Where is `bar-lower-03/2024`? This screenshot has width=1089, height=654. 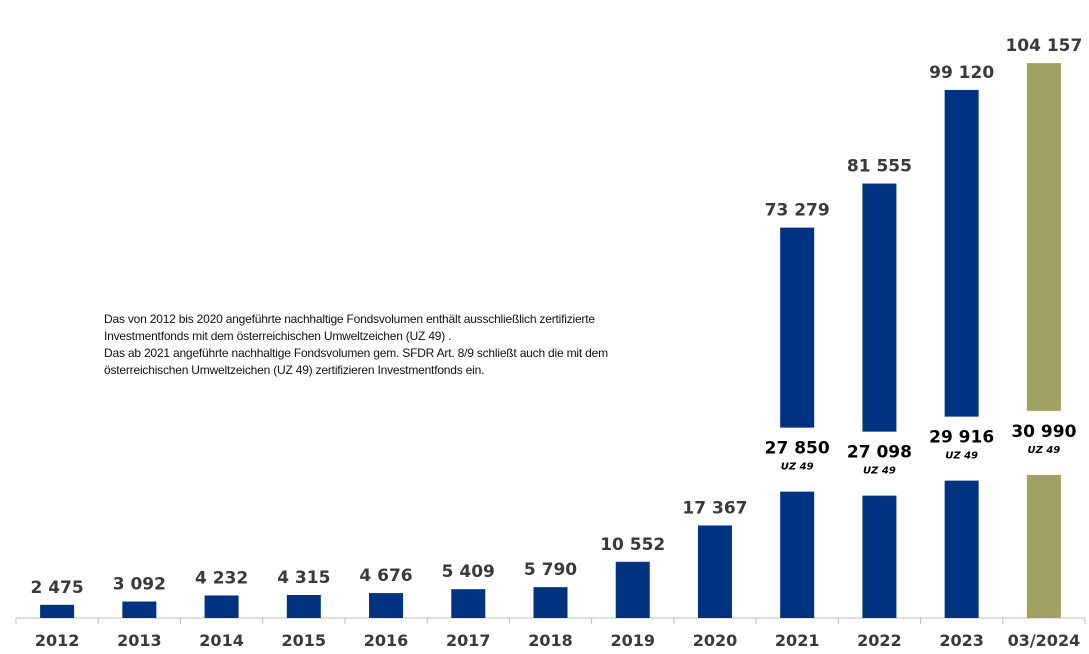
bar-lower-03/2024 is located at coordinates (1043, 546).